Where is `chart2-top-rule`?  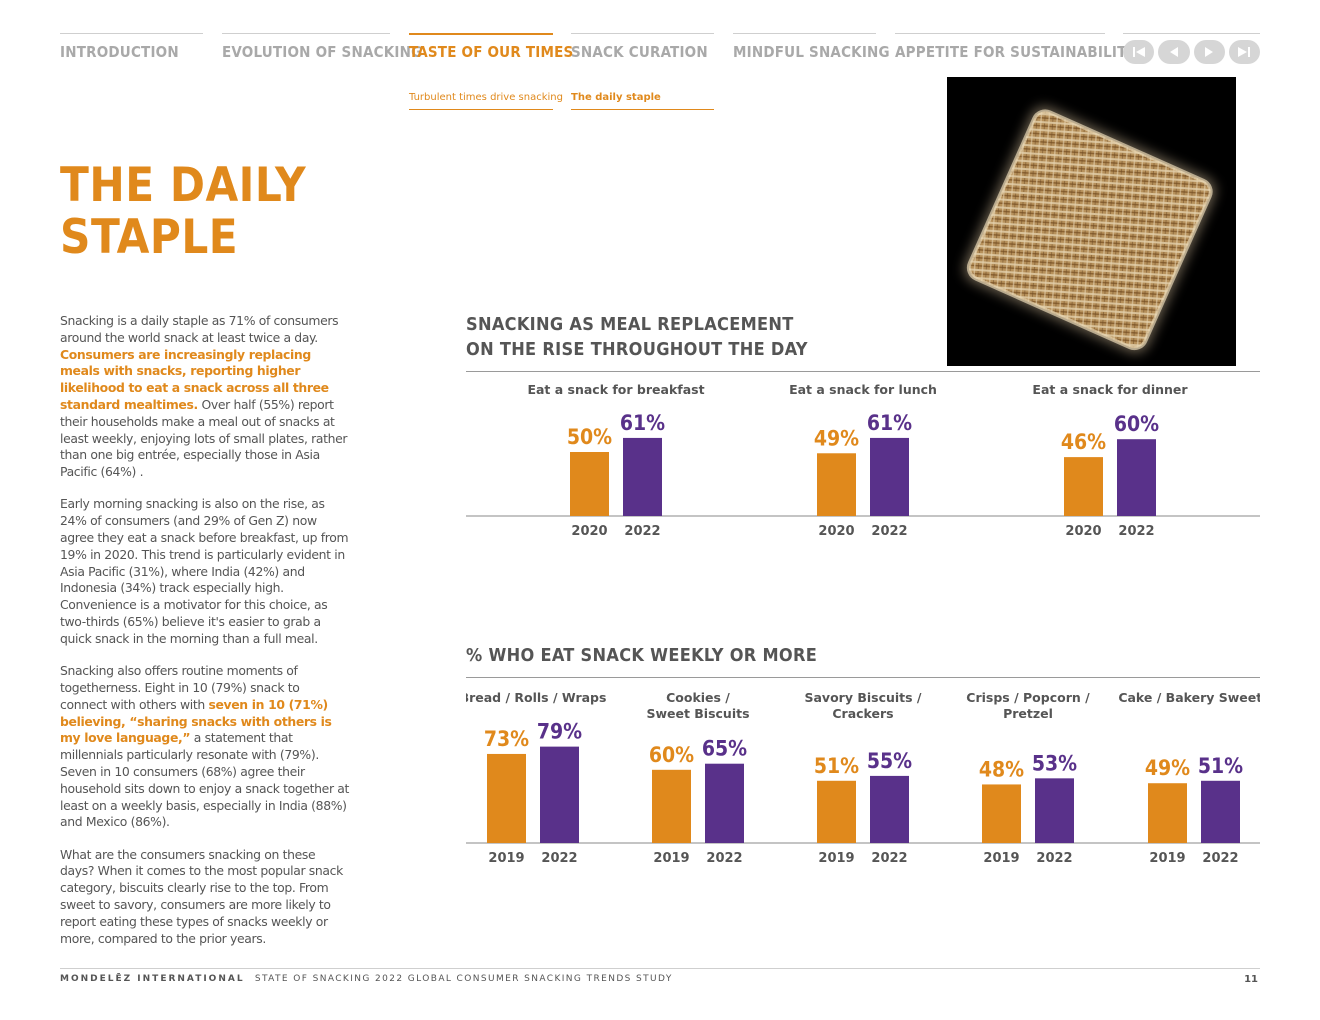 chart2-top-rule is located at coordinates (863, 677).